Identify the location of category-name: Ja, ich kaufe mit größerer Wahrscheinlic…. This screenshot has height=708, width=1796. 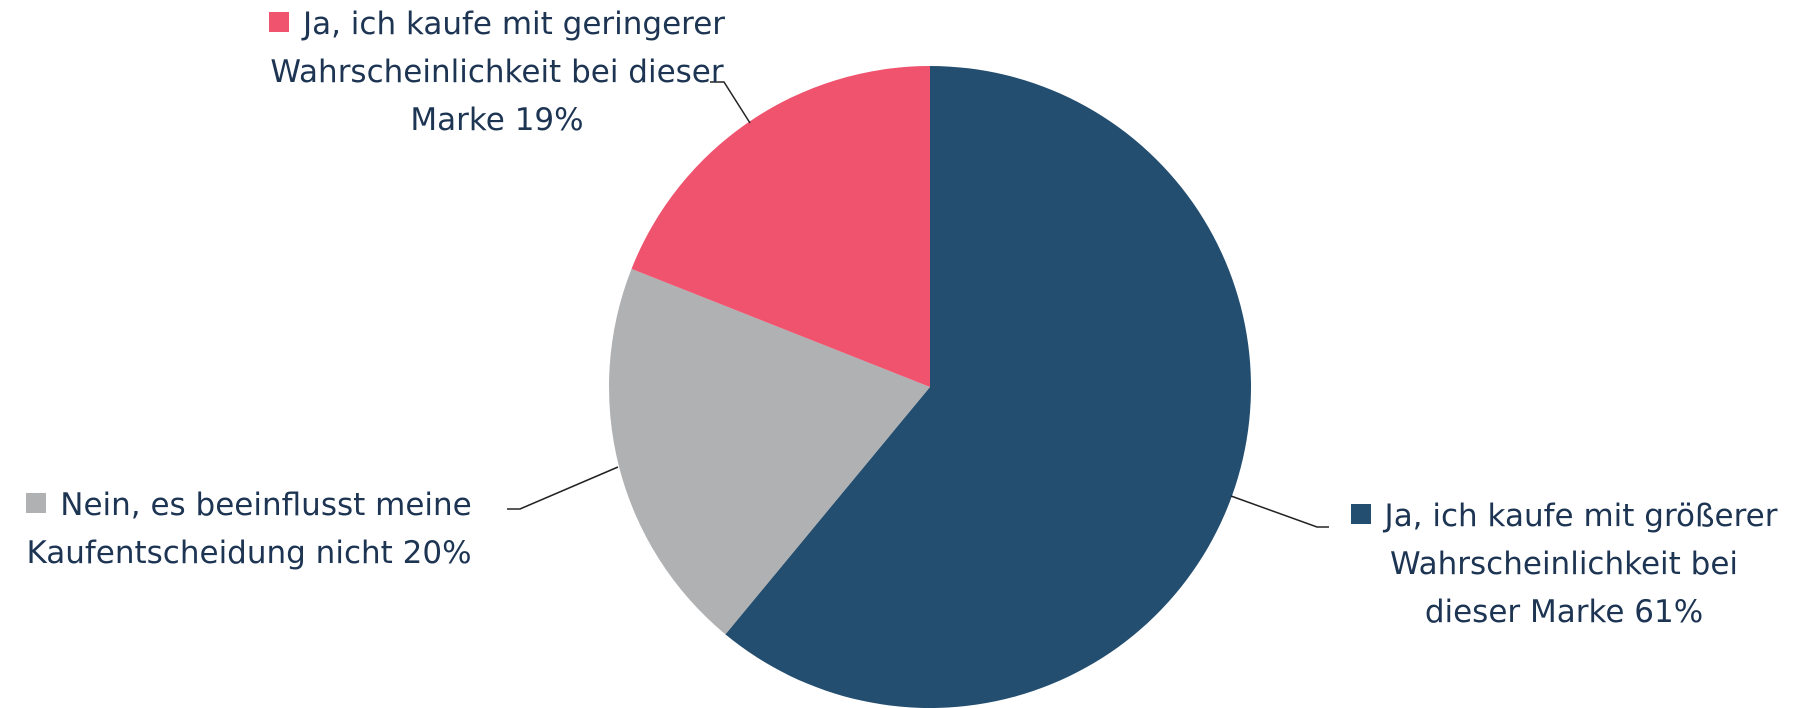
(1581, 564).